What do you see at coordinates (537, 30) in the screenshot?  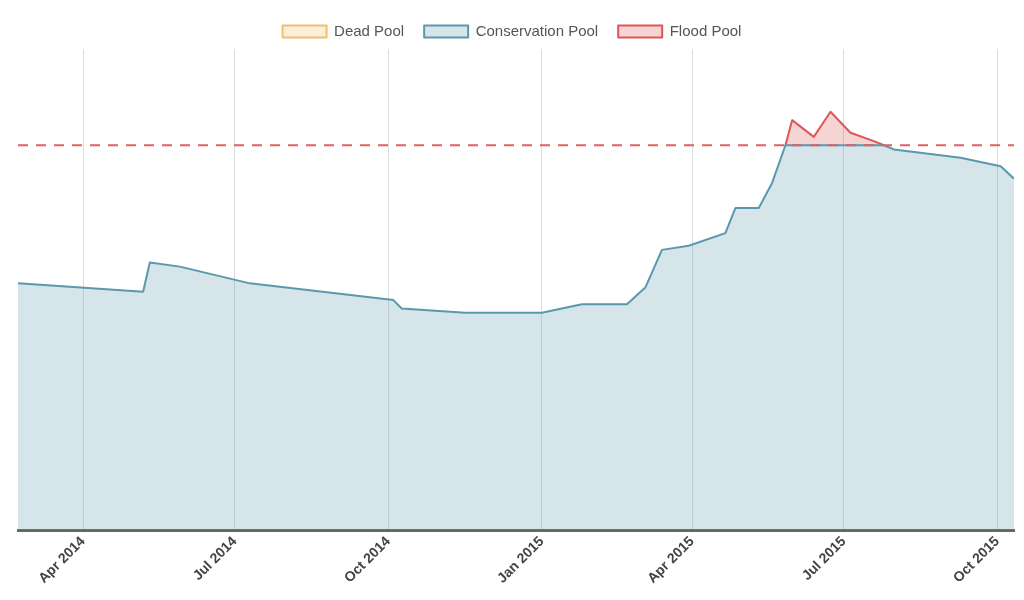 I see `legend-label: Conservation Pool` at bounding box center [537, 30].